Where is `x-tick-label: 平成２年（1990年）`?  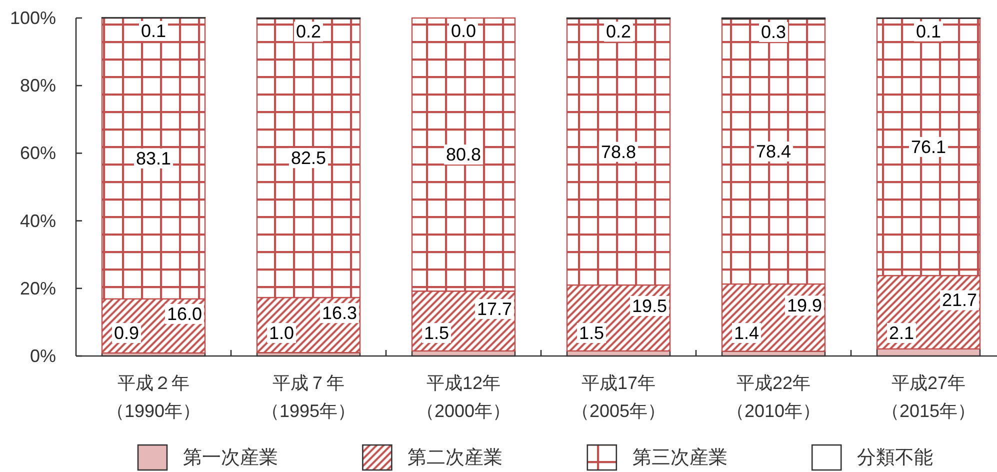
x-tick-label: 平成２年（1990年） is located at coordinates (153, 397).